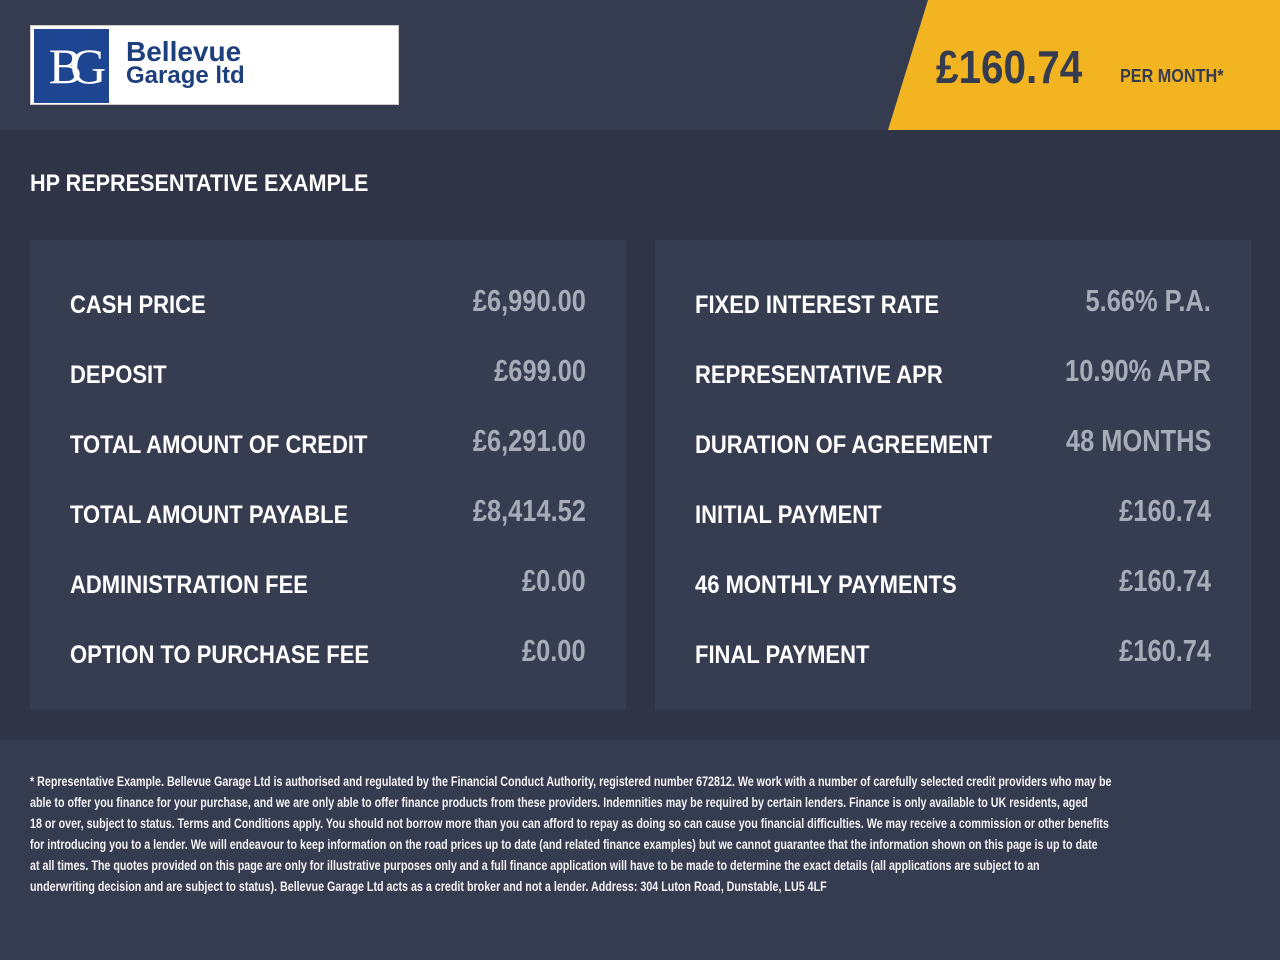 Image resolution: width=1280 pixels, height=960 pixels. Describe the element at coordinates (529, 440) in the screenshot. I see `finance-value: £6,291.00` at that location.